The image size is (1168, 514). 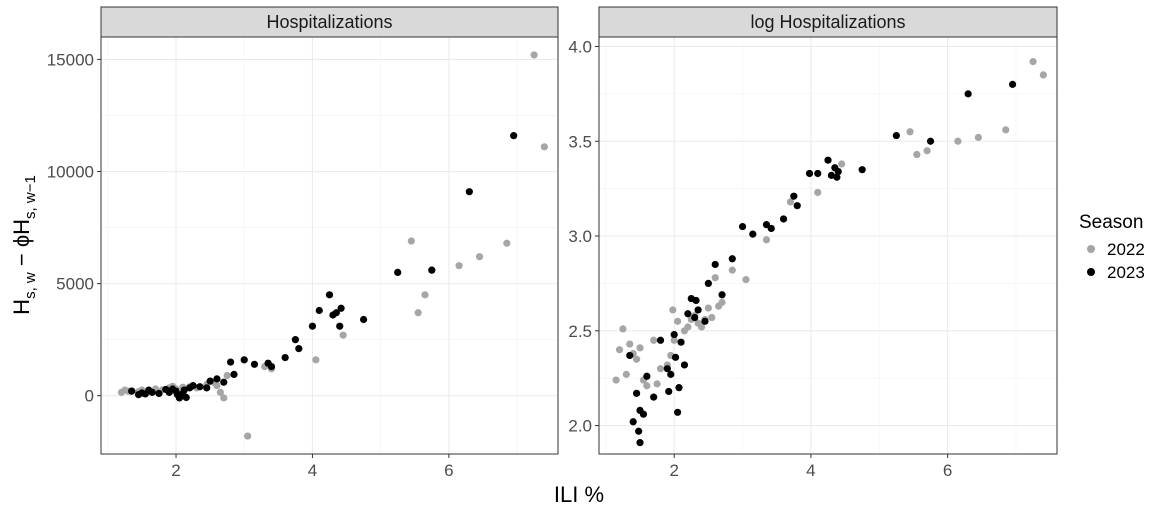 What do you see at coordinates (673, 470) in the screenshot?
I see `x-tick-label: 2` at bounding box center [673, 470].